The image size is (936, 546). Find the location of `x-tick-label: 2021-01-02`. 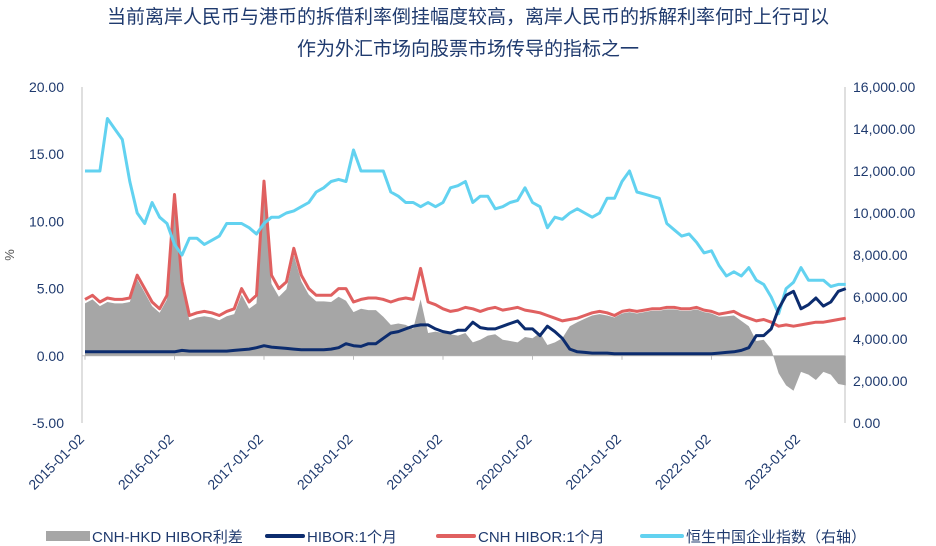

x-tick-label: 2021-01-02 is located at coordinates (593, 462).